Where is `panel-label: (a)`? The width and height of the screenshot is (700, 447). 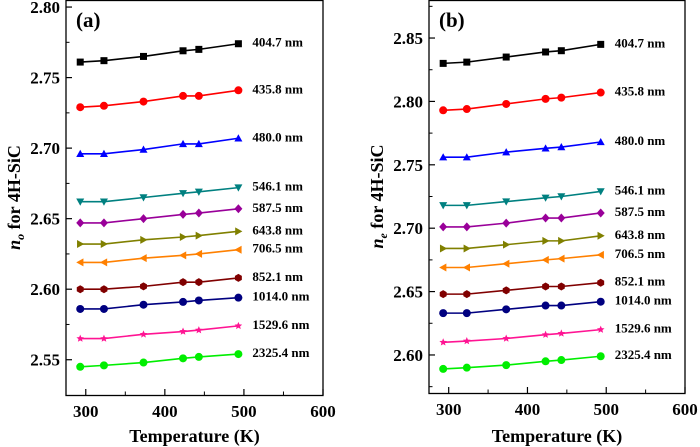 panel-label: (a) is located at coordinates (88, 20).